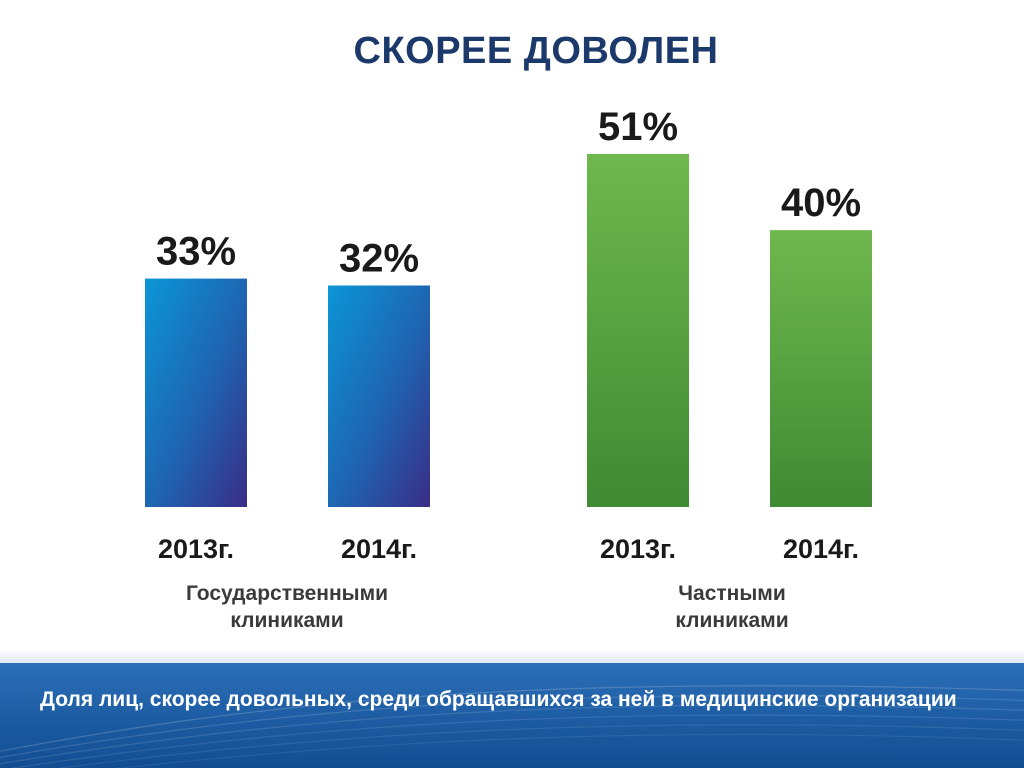  Describe the element at coordinates (196, 392) in the screenshot. I see `bar-public-2013` at that location.